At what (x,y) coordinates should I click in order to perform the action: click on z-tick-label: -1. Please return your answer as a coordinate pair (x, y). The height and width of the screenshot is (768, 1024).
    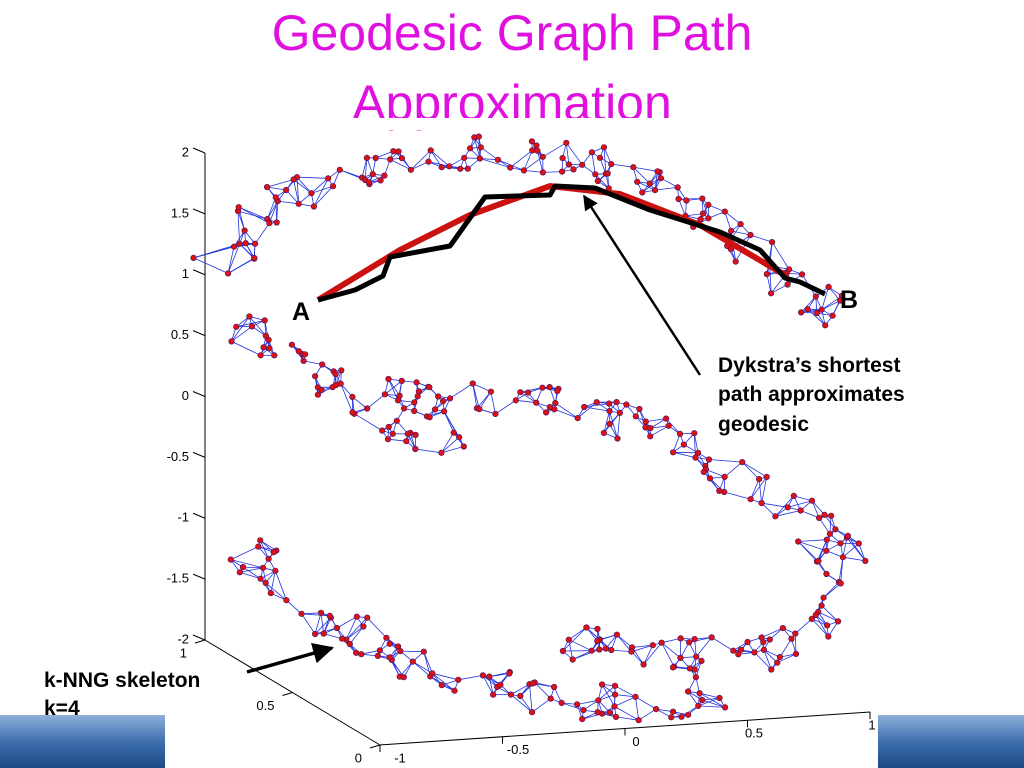
    Looking at the image, I should click on (183, 517).